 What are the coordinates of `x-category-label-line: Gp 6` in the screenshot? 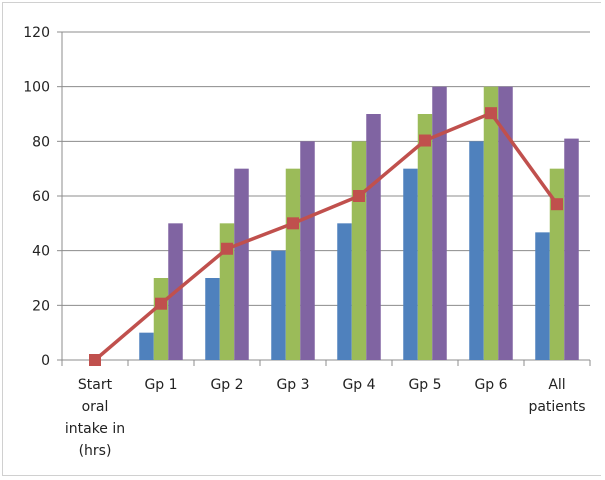 It's located at (490, 385).